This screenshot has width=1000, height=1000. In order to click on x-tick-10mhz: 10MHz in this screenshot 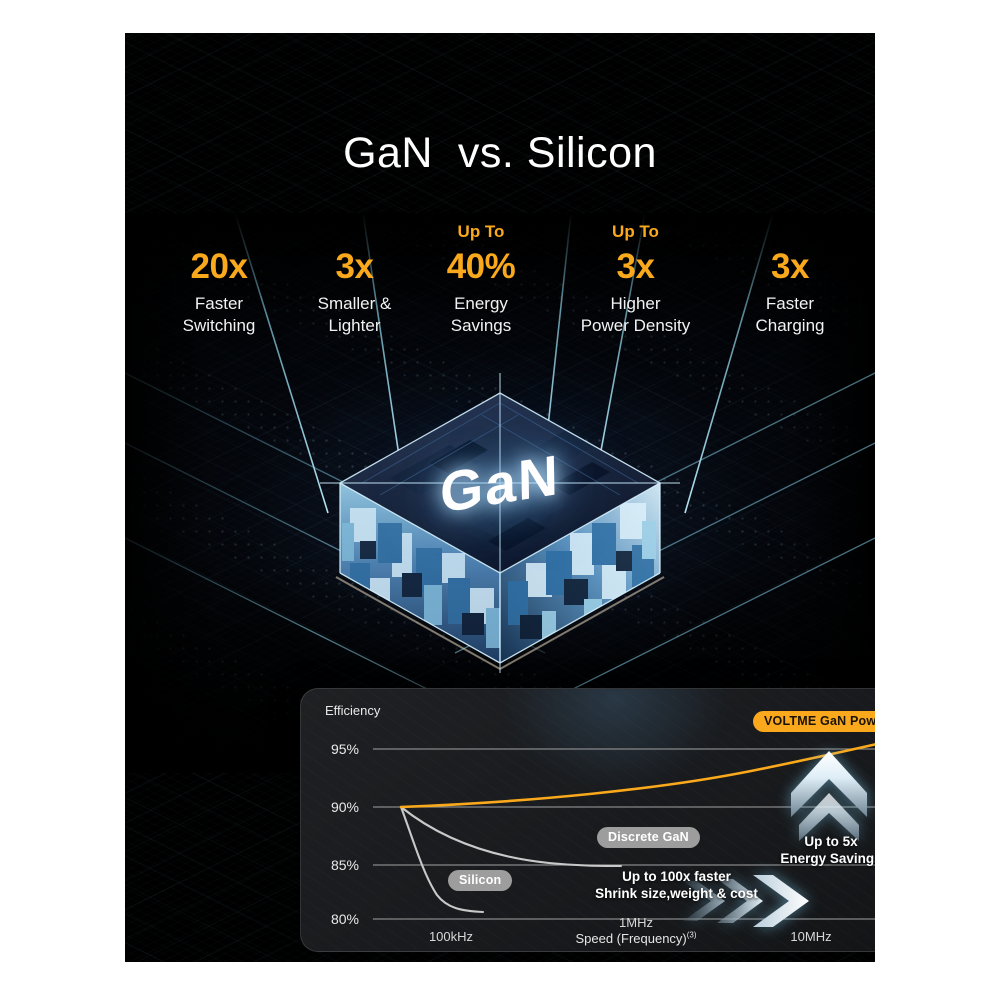, I will do `click(811, 936)`.